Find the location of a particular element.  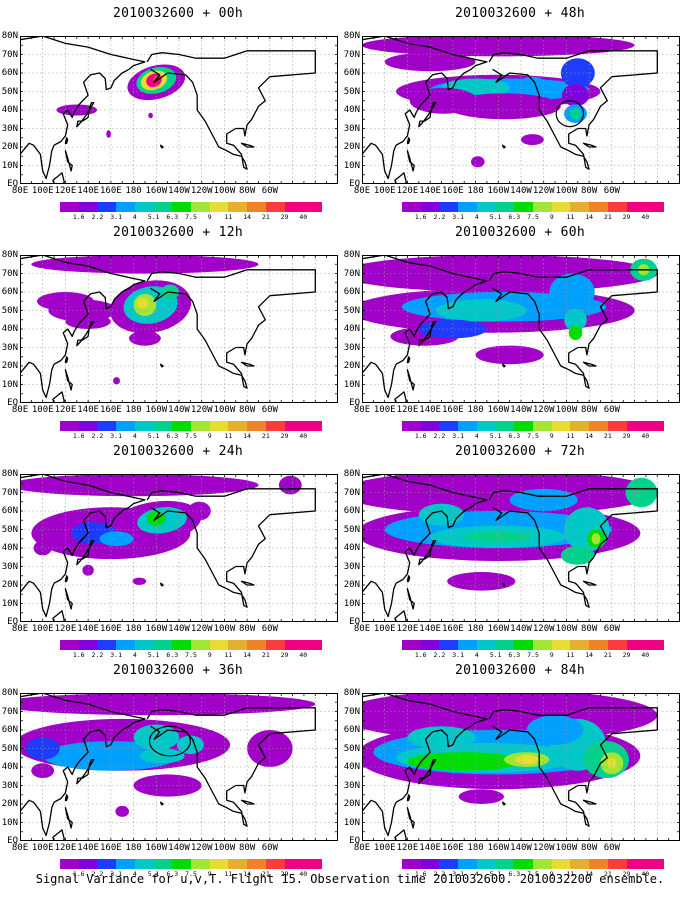

lat-label: 20N is located at coordinates (9, 147).